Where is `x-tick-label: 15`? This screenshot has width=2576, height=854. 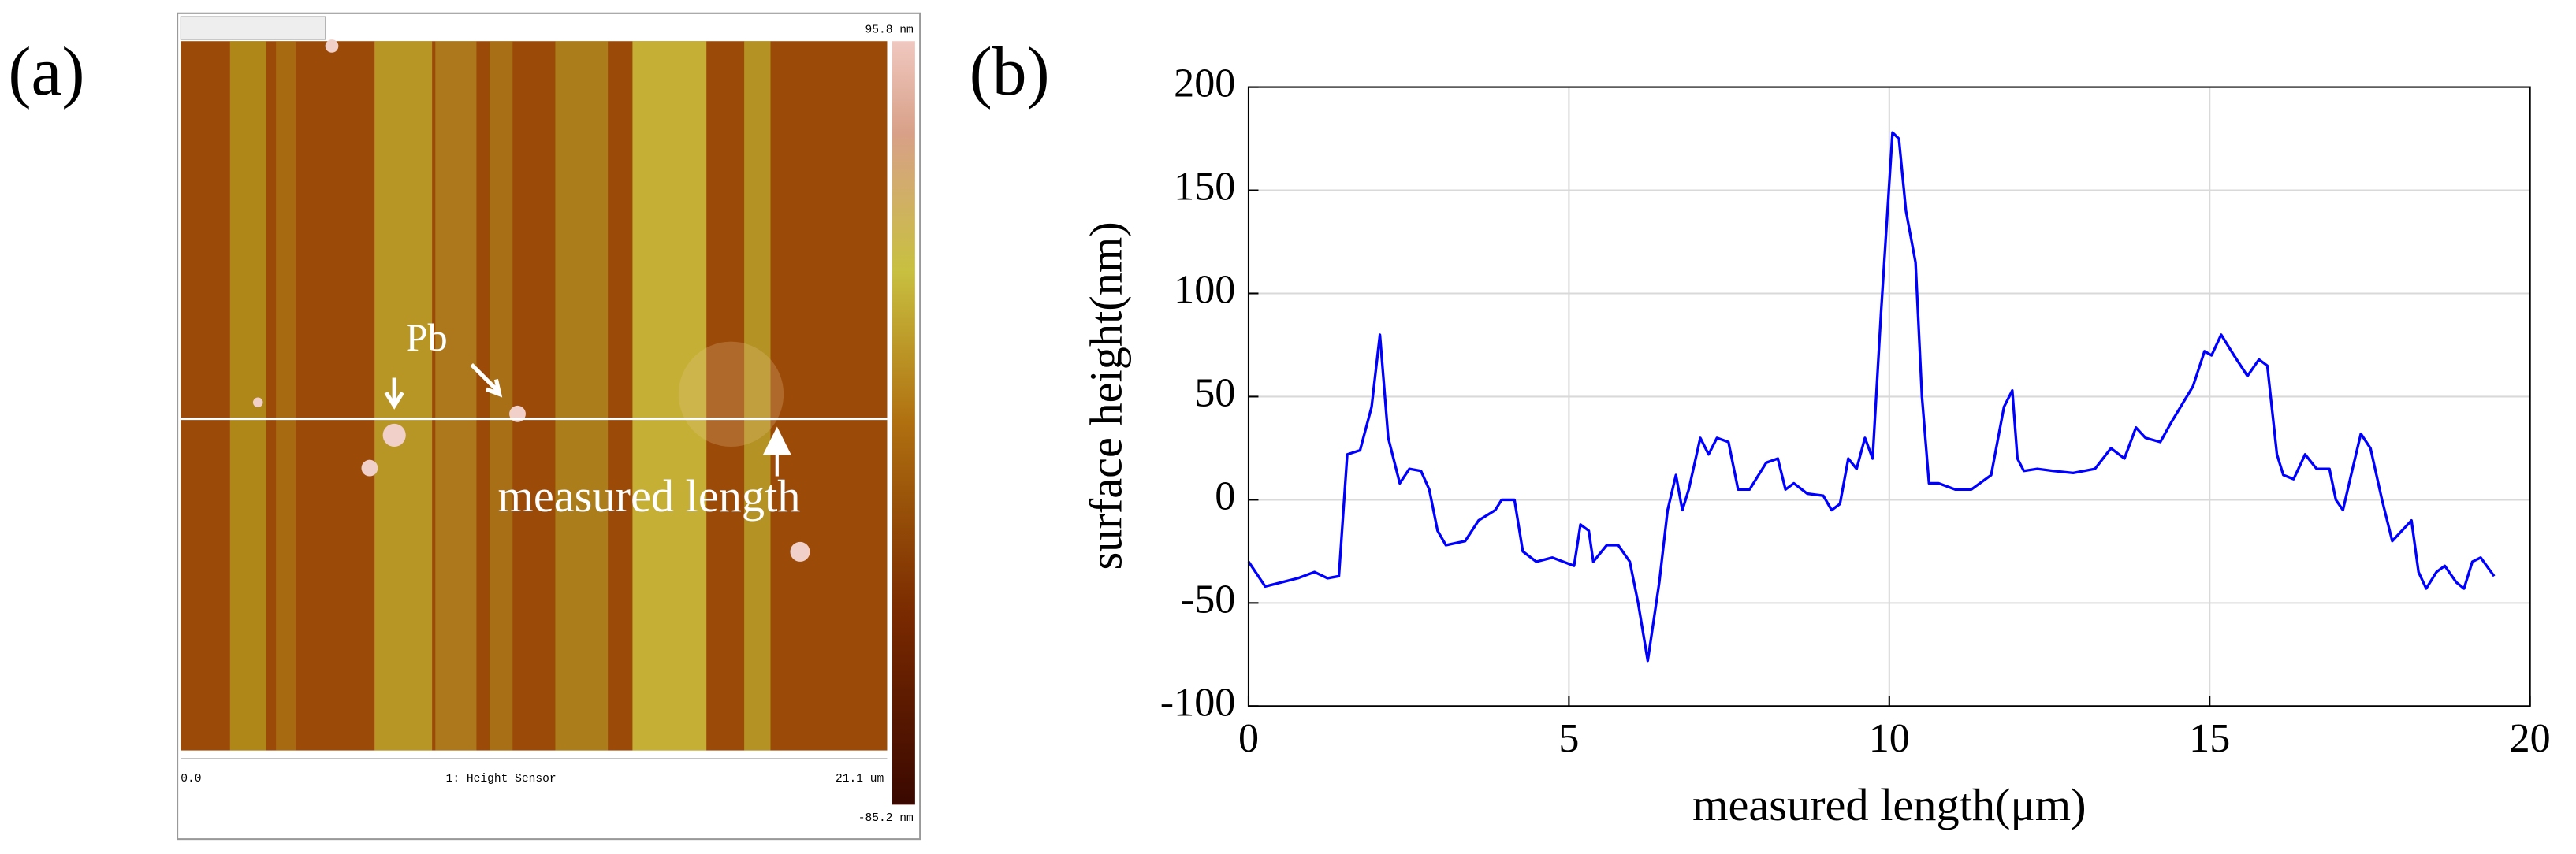
x-tick-label: 15 is located at coordinates (2209, 738).